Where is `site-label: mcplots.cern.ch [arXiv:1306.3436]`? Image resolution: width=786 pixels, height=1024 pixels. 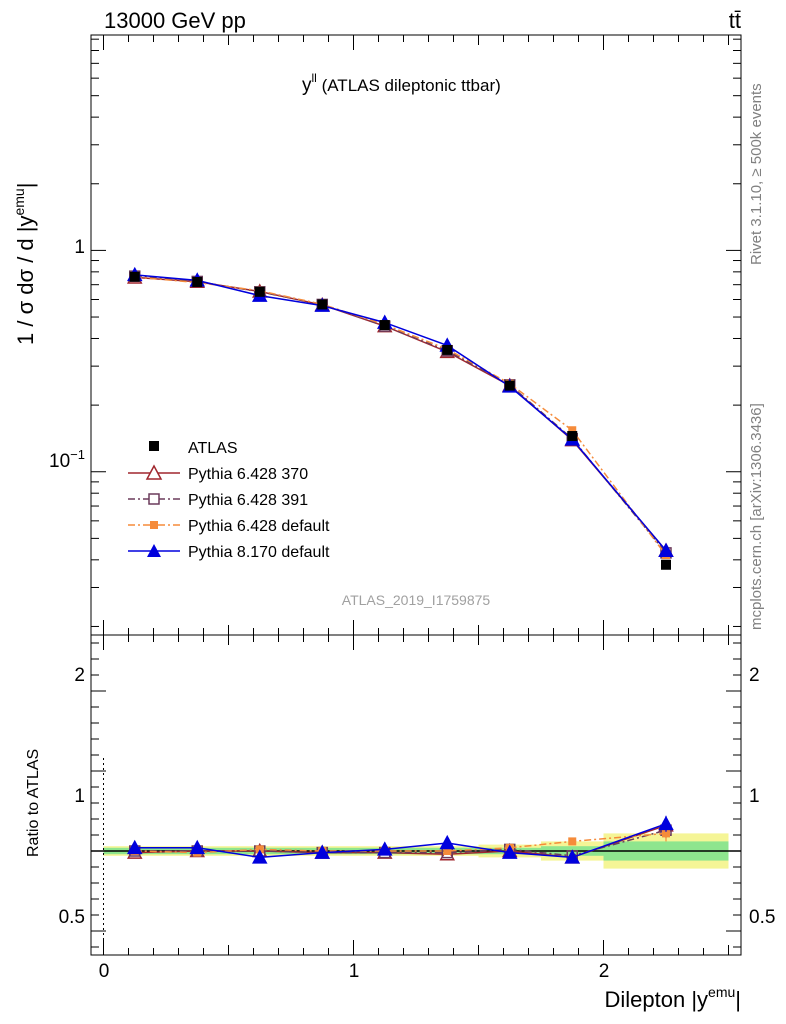 site-label: mcplots.cern.ch [arXiv:1306.3436] is located at coordinates (756, 516).